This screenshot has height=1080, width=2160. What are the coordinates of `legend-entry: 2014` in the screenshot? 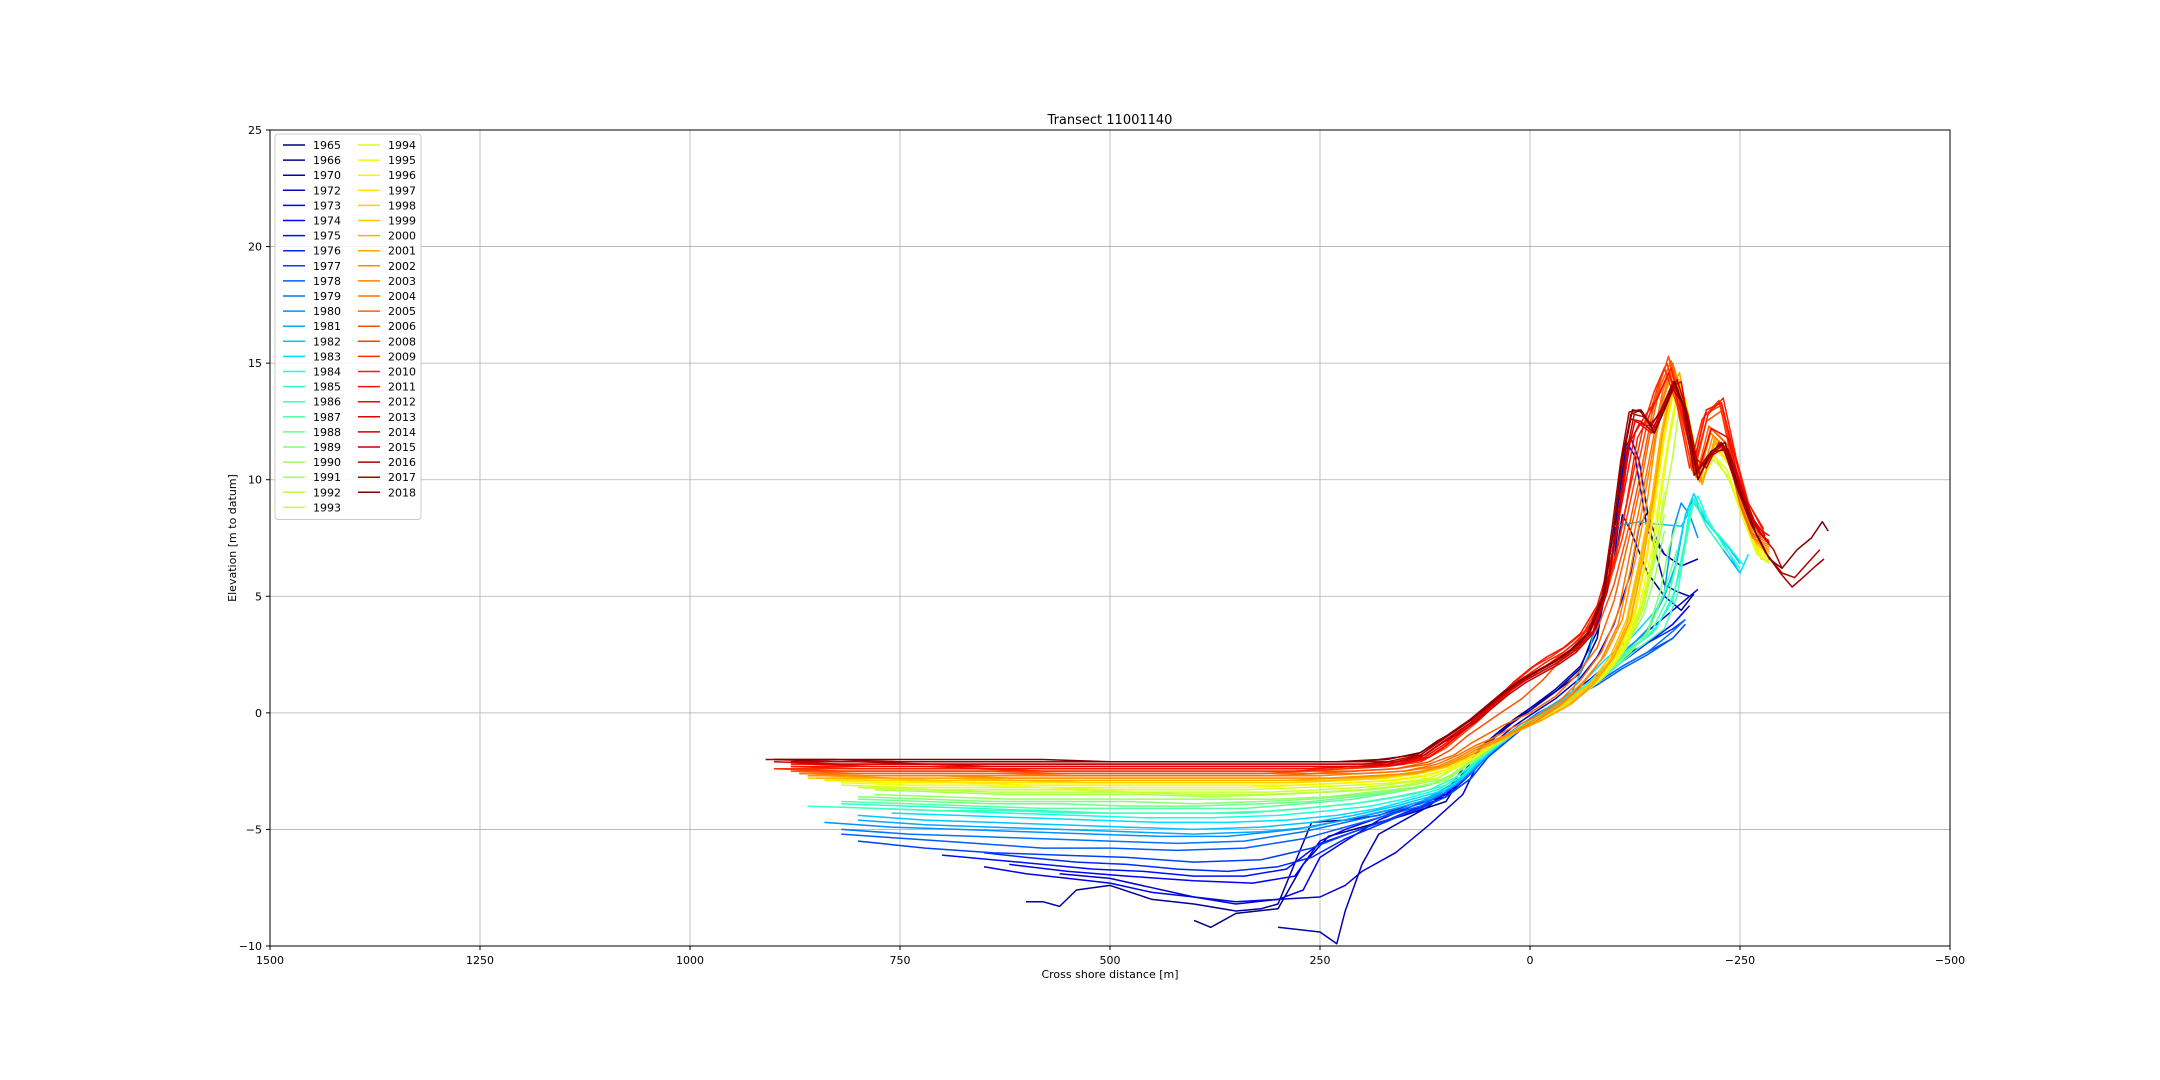 It's located at (402, 432).